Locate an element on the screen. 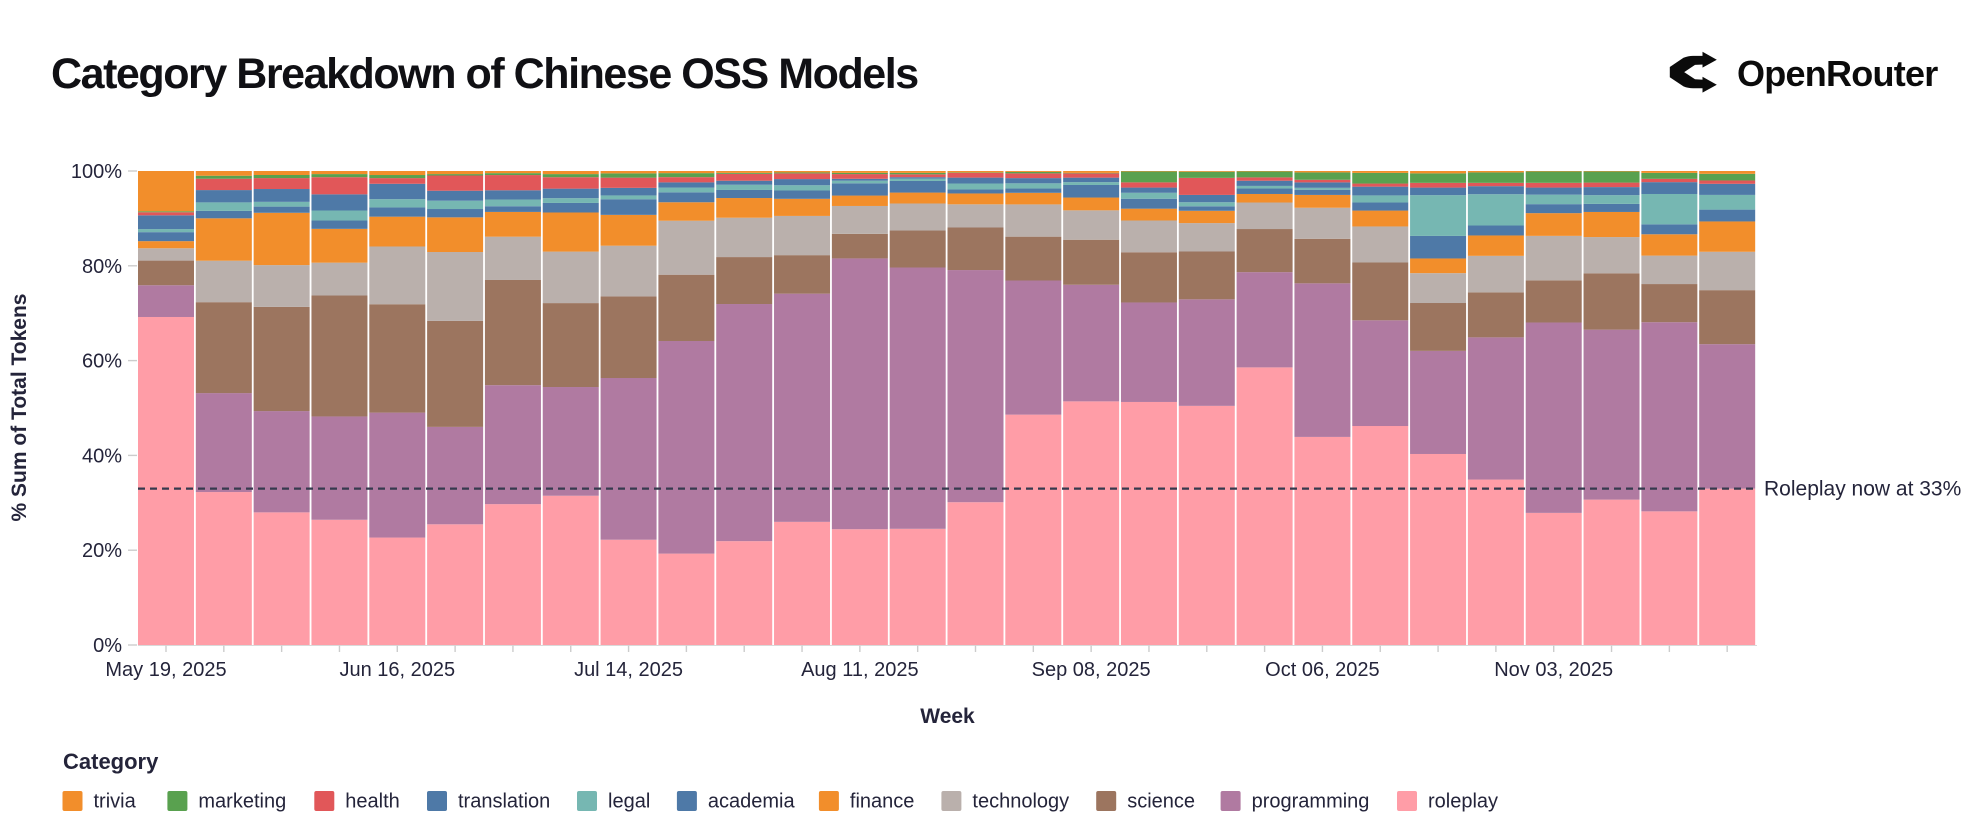  svg-text:Category Breakdown of Chinese: Category Breakdown of Chinese OSS Models is located at coordinates (484, 74).